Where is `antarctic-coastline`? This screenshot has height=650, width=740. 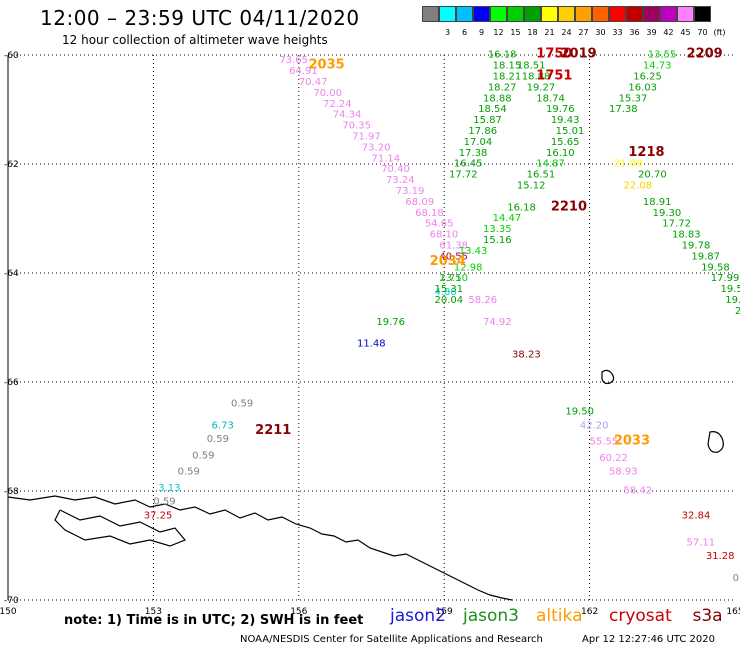
antarctic-coastline is located at coordinates (260, 548).